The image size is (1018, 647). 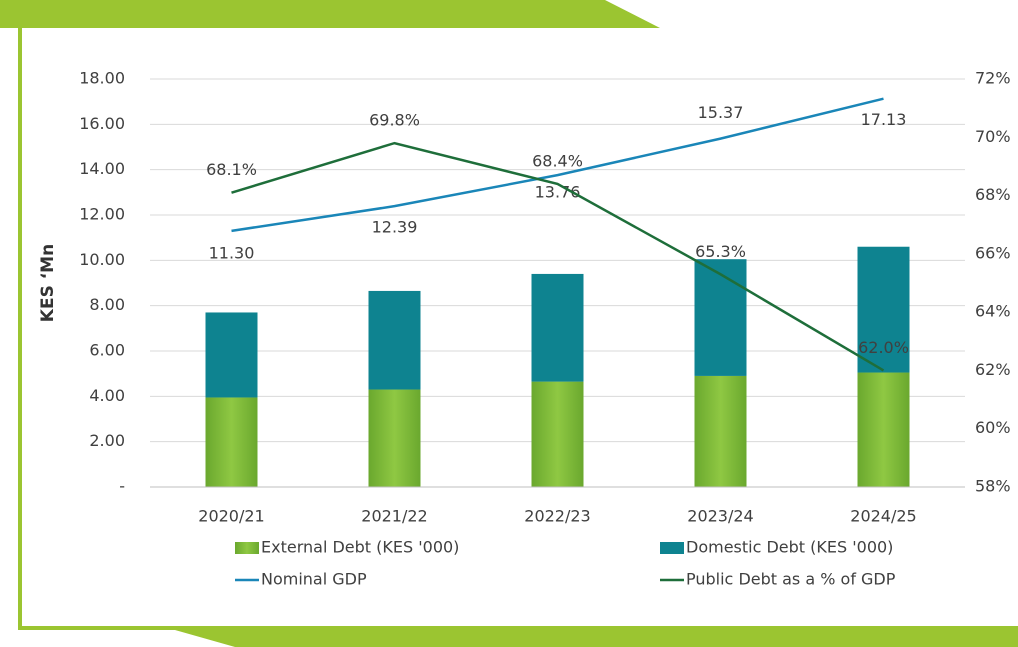 What do you see at coordinates (557, 516) in the screenshot?
I see `x-tick-label: 2022/23` at bounding box center [557, 516].